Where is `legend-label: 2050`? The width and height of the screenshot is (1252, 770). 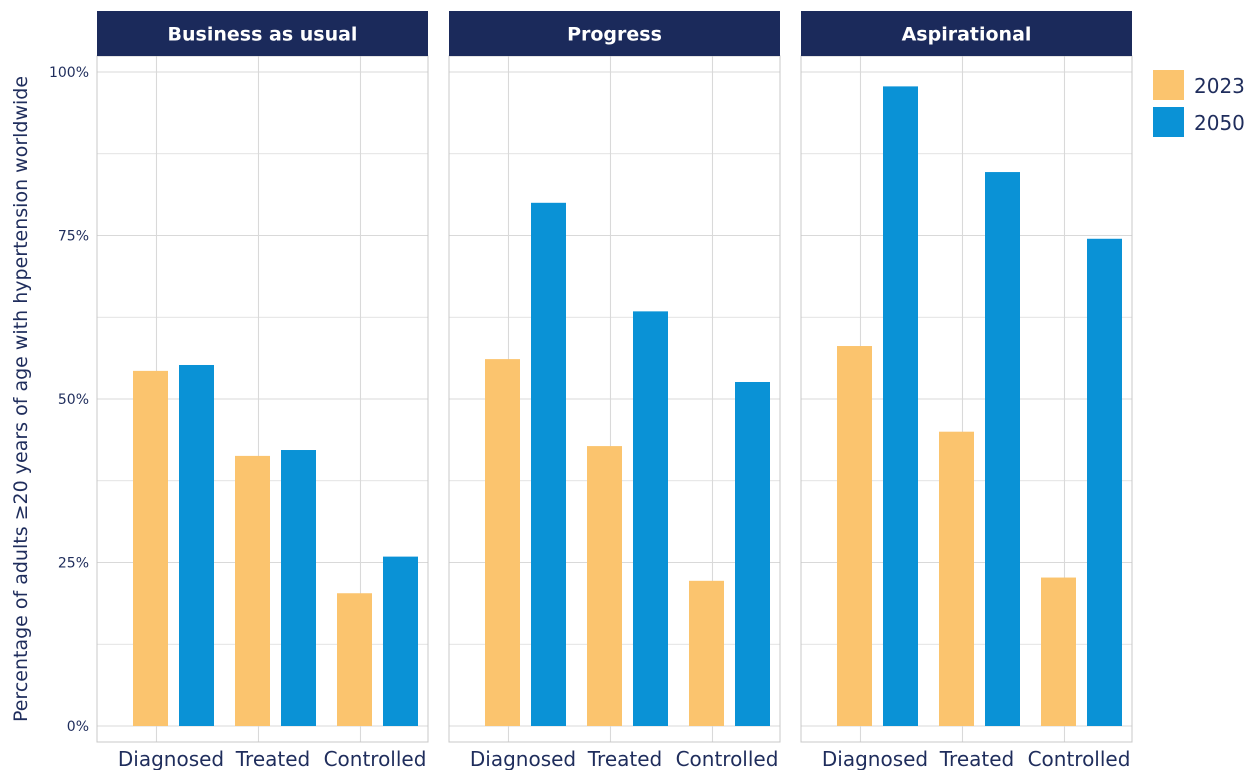
legend-label: 2050 is located at coordinates (1219, 123).